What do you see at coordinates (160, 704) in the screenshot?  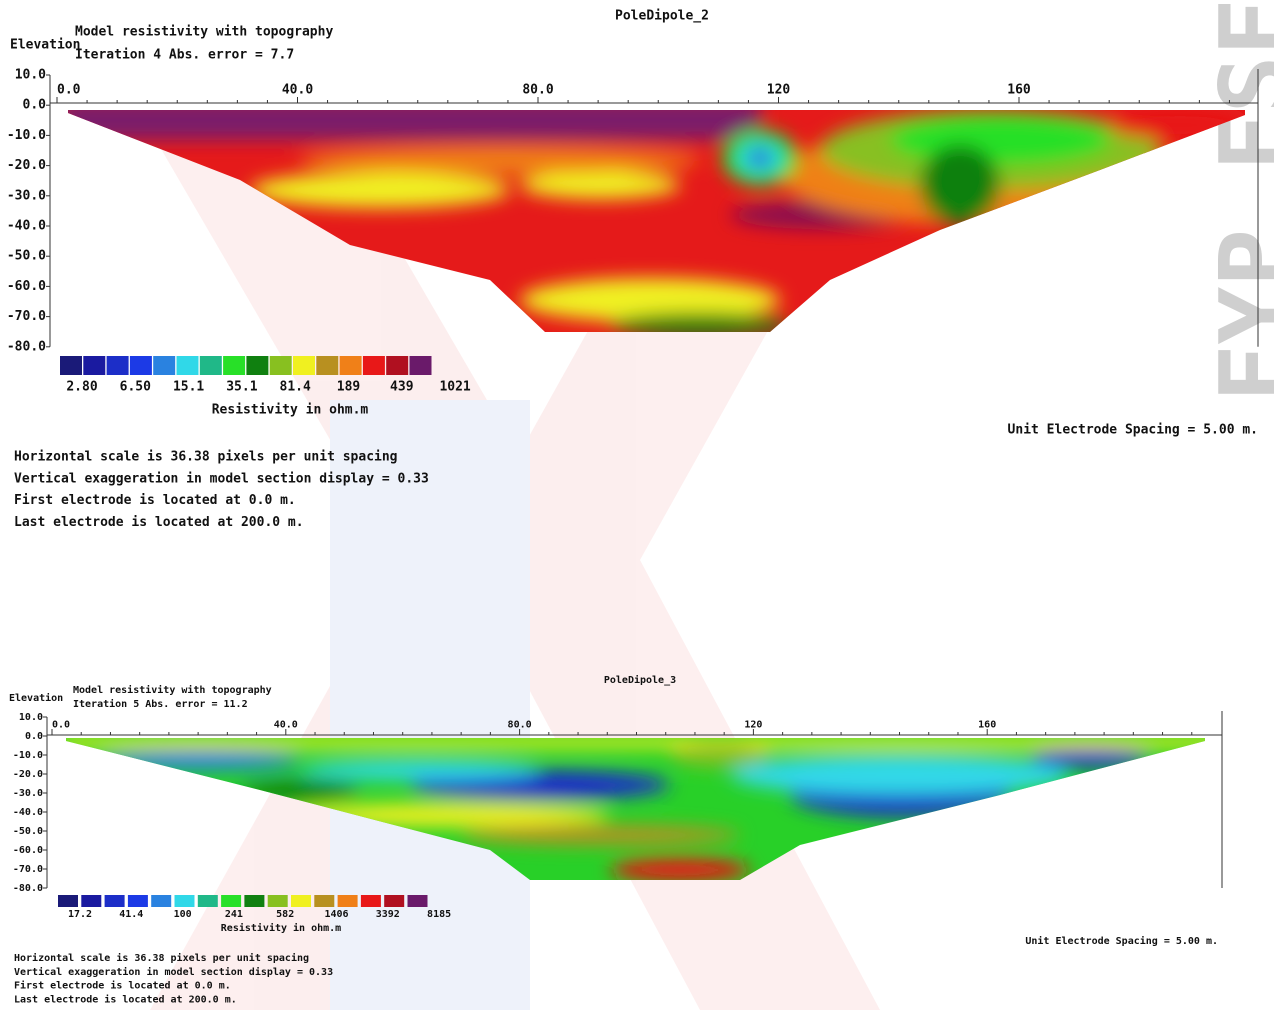 I see `label: Iteration 5 Abs. error = 11.2` at bounding box center [160, 704].